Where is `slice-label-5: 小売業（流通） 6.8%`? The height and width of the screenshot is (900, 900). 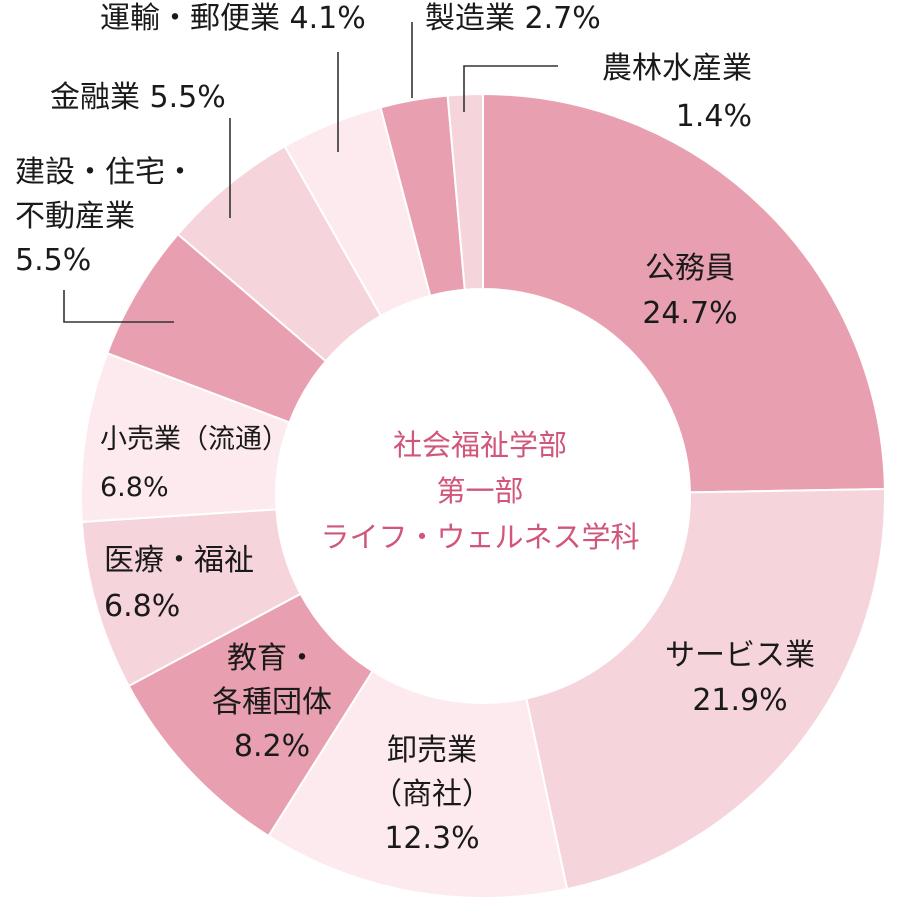
slice-label-5: 小売業（流通） 6.8% is located at coordinates (194, 463).